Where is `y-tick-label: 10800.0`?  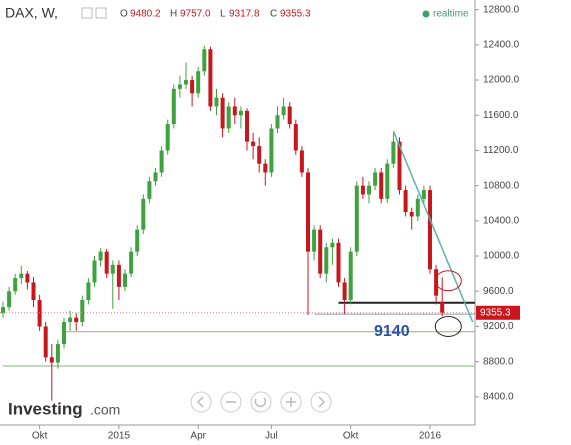 y-tick-label: 10800.0 is located at coordinates (501, 185).